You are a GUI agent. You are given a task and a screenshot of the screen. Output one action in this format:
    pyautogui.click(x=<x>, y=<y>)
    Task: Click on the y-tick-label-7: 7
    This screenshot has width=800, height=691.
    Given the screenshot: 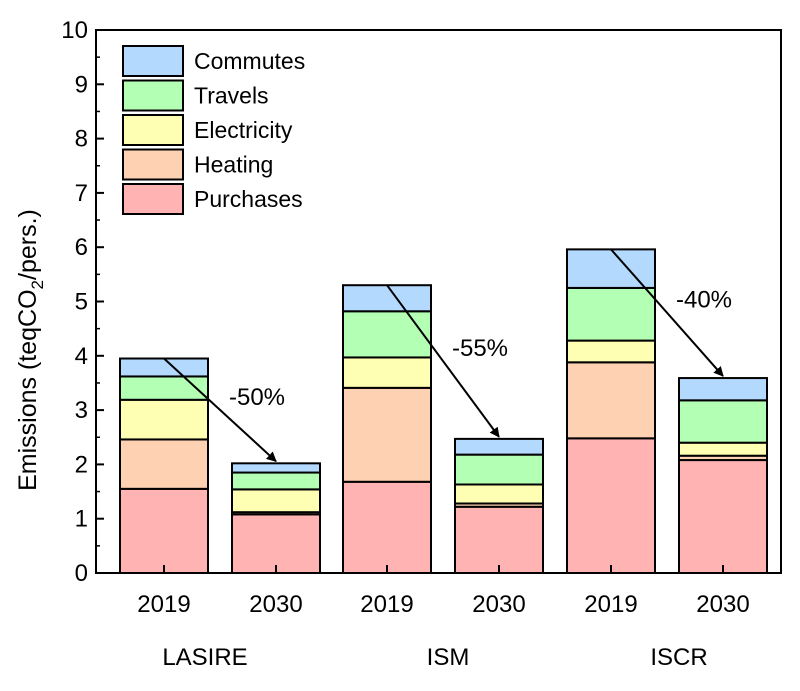 What is the action you would take?
    pyautogui.click(x=81, y=193)
    